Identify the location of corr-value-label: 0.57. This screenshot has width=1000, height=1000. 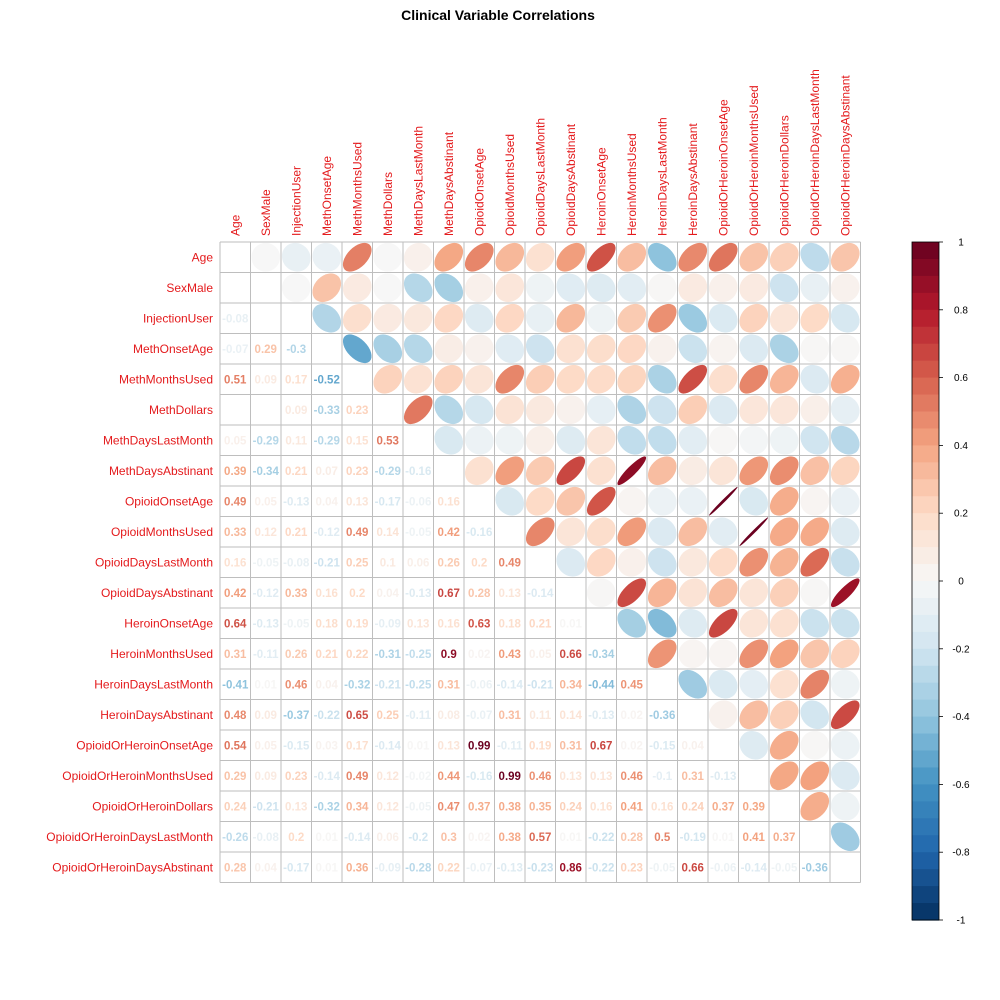
(540, 838).